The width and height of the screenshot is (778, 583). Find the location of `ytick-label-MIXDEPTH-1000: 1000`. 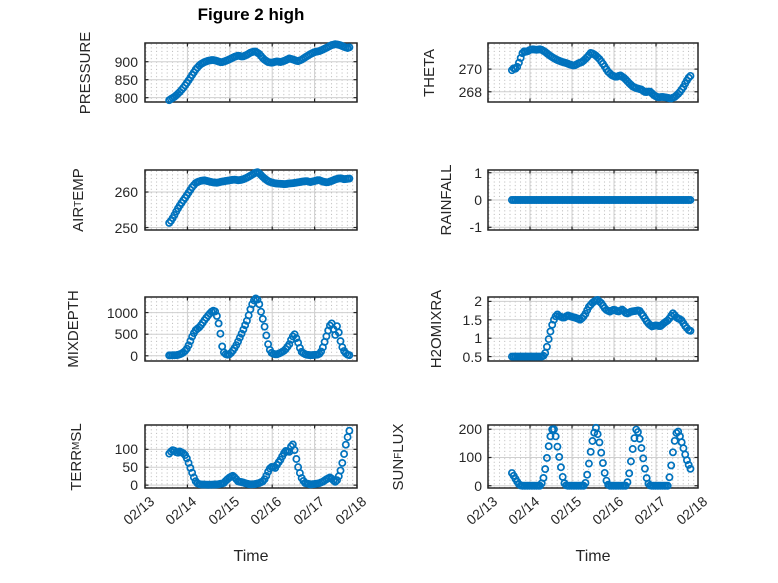

ytick-label-MIXDEPTH-1000: 1000 is located at coordinates (122, 312).